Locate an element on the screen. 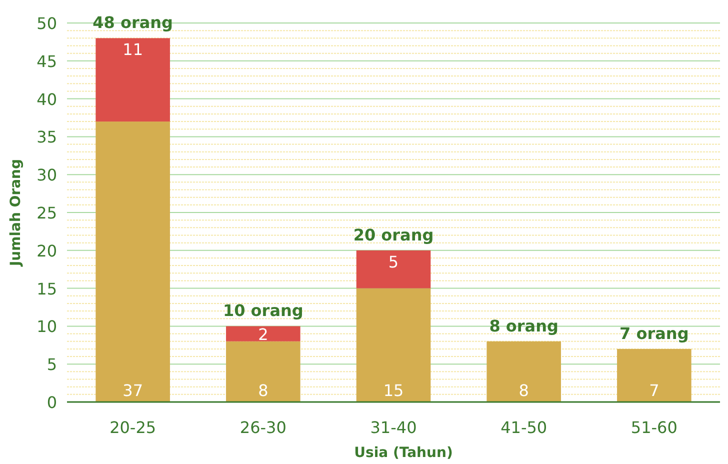  total-label: 48 orang is located at coordinates (132, 22).